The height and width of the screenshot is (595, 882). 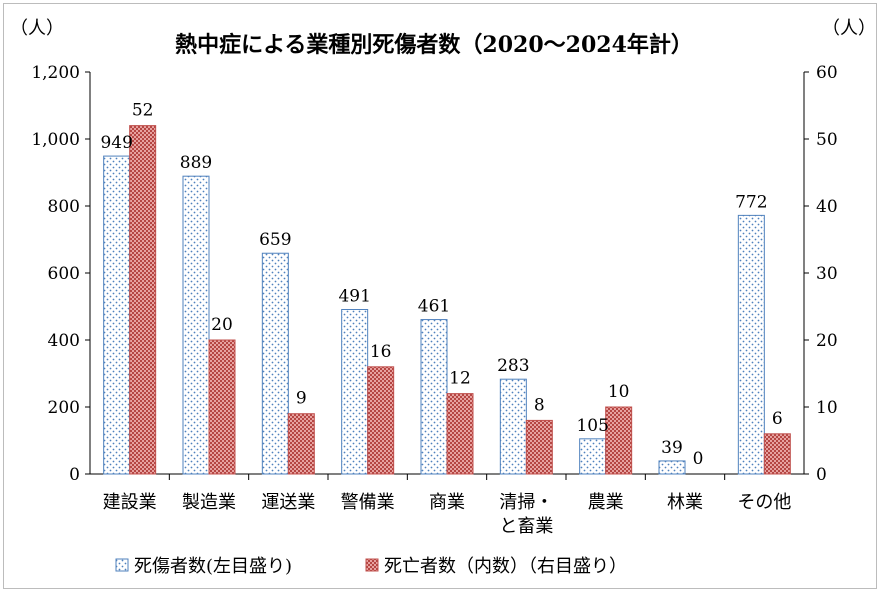 What do you see at coordinates (64, 341) in the screenshot?
I see `left-tick-label: 400` at bounding box center [64, 341].